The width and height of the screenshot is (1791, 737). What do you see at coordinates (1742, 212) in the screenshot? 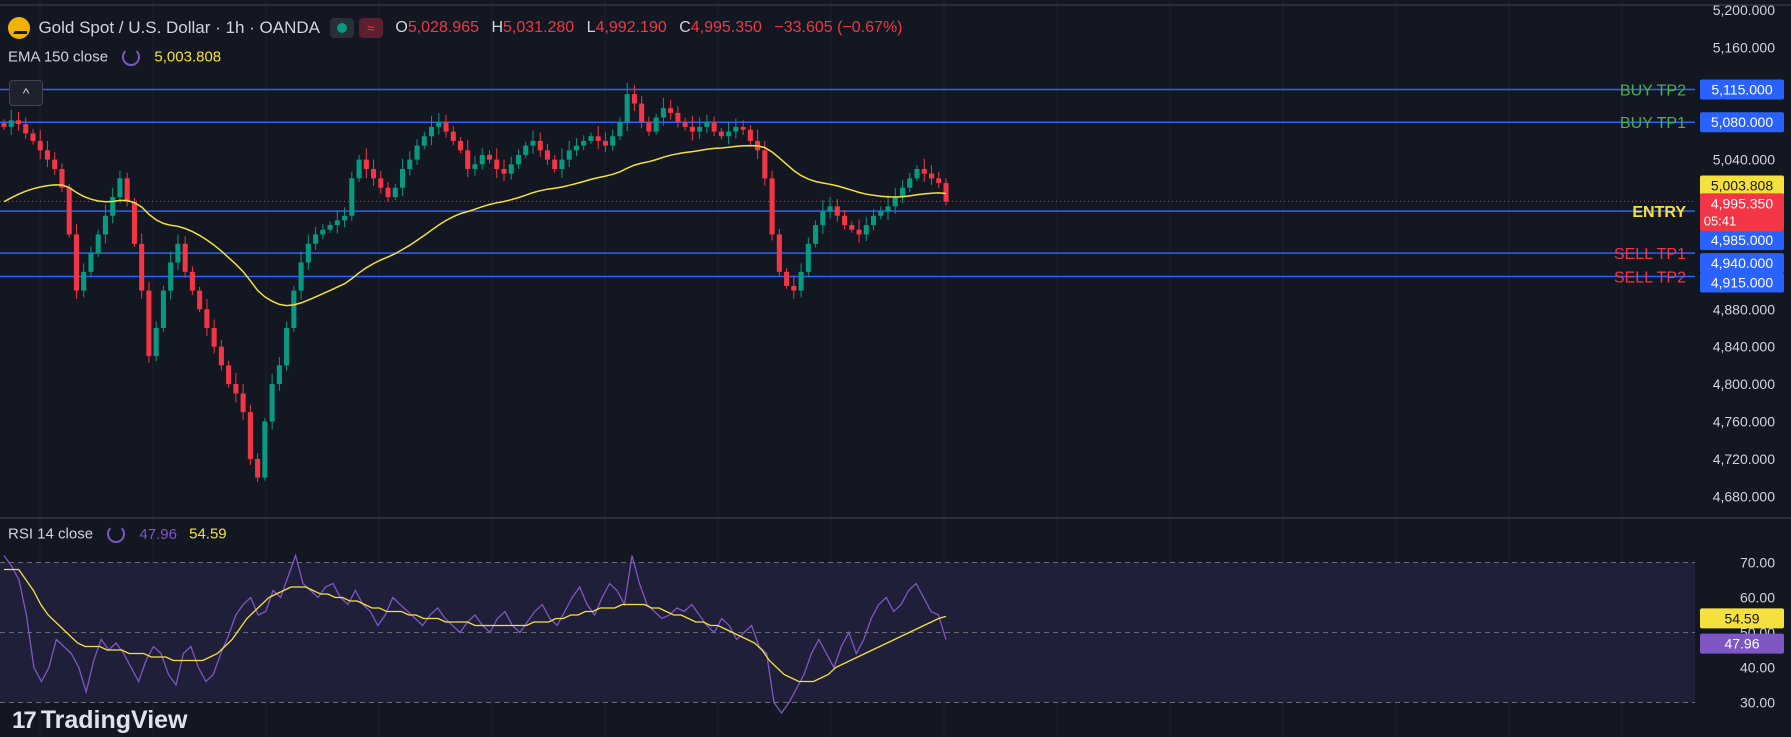
I see `last-price-badge-bg` at bounding box center [1742, 212].